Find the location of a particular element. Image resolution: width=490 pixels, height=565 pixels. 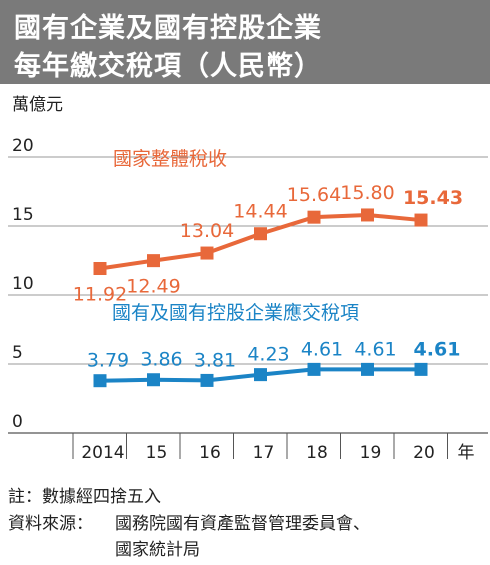

y-tick-label: 20 is located at coordinates (23, 146).